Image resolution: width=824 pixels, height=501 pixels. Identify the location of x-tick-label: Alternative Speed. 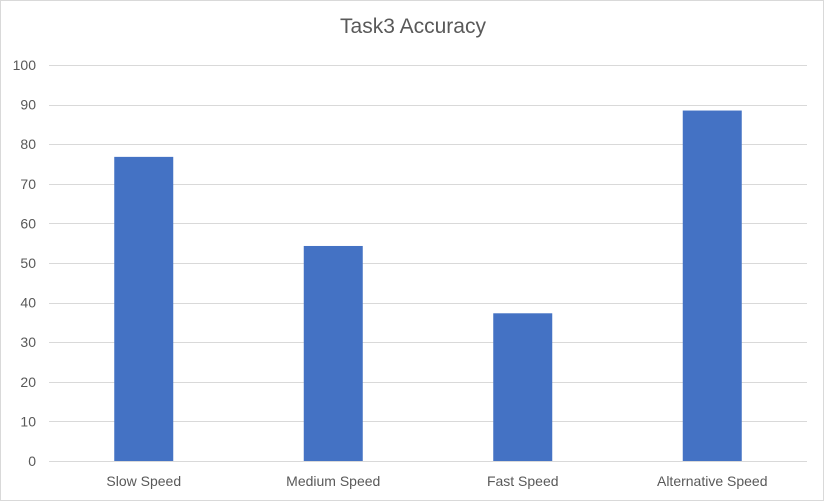
(712, 481).